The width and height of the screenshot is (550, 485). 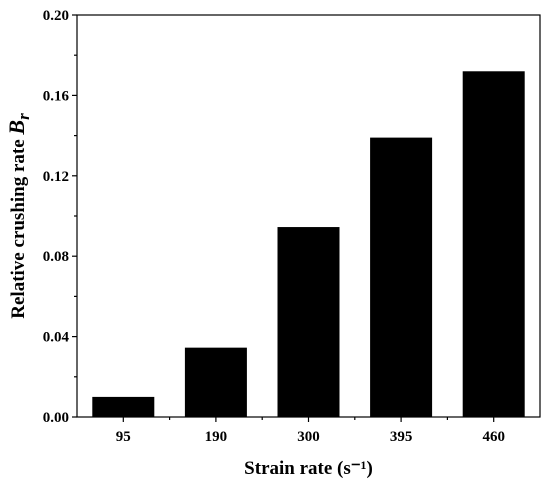 What do you see at coordinates (401, 437) in the screenshot?
I see `x-tick-label: 395` at bounding box center [401, 437].